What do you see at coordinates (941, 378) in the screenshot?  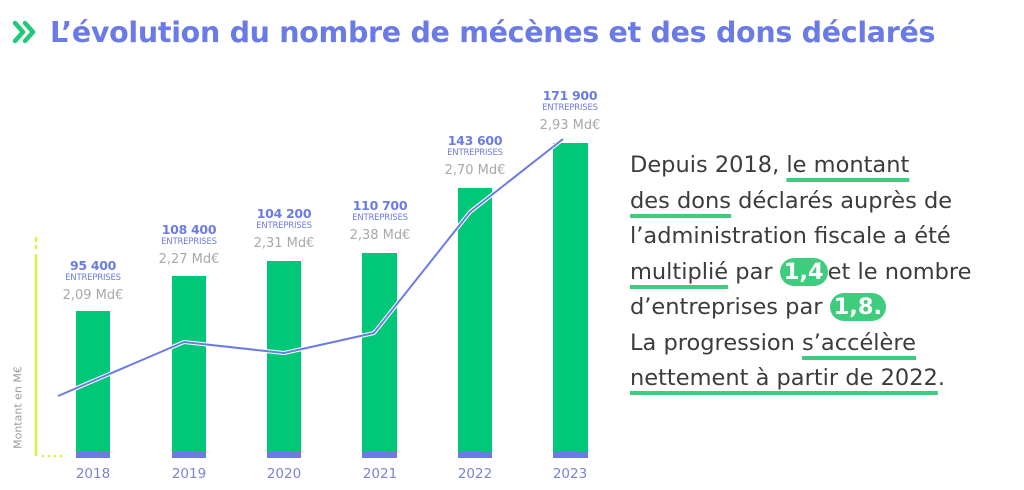 I see `text-segment: .` at bounding box center [941, 378].